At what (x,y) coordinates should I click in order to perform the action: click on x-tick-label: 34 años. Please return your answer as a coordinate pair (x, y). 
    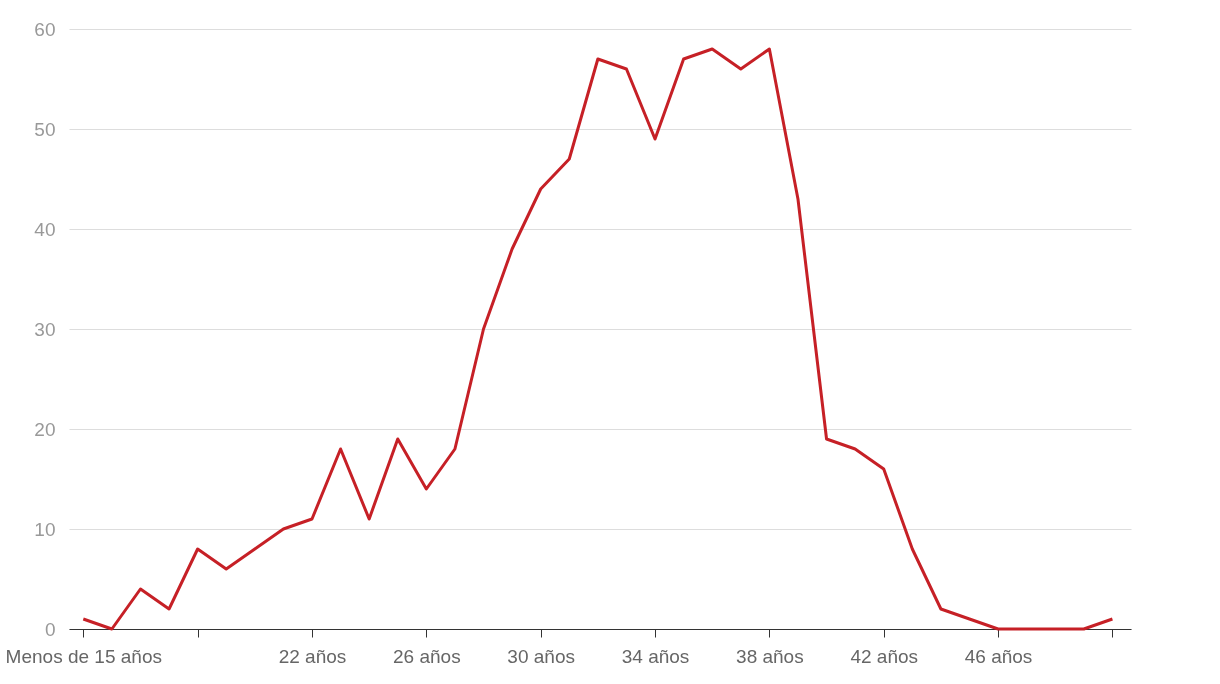
    Looking at the image, I should click on (655, 656).